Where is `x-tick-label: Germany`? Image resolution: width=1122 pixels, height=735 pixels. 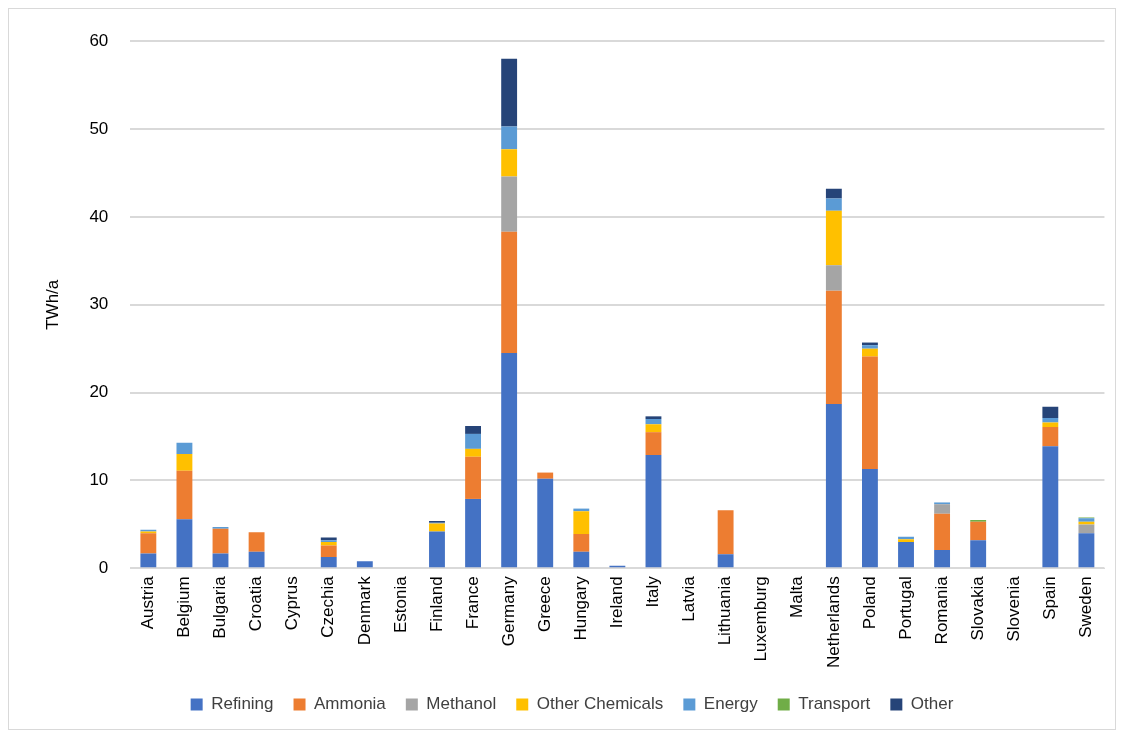
x-tick-label: Germany is located at coordinates (508, 611).